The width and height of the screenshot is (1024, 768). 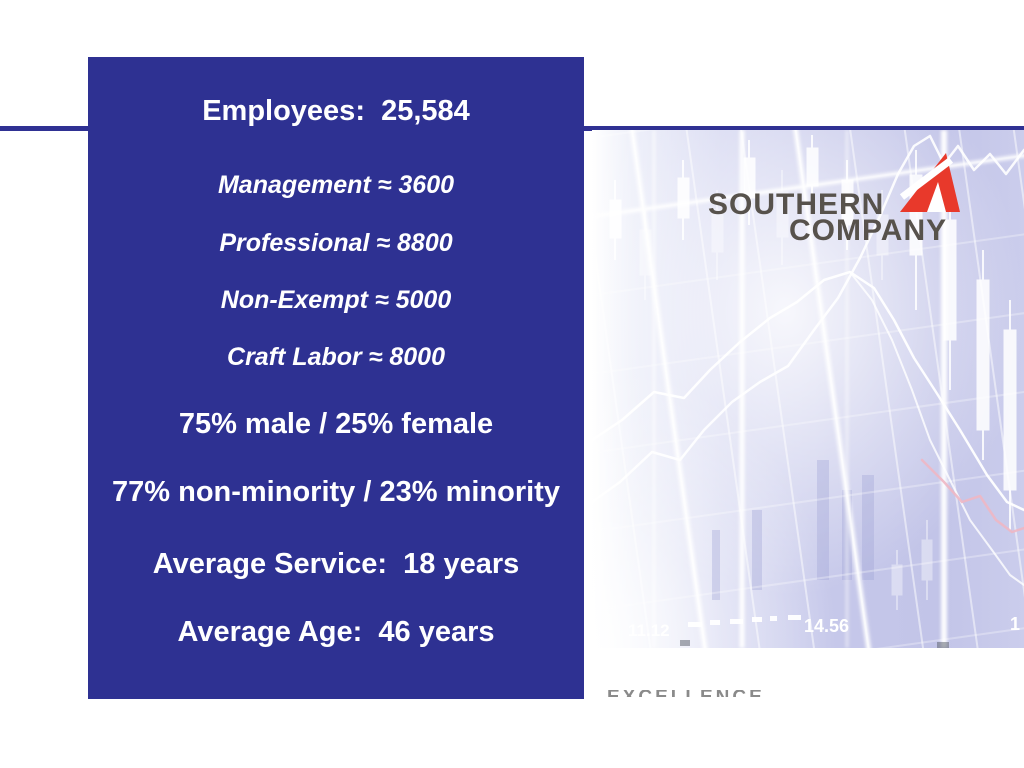 I want to click on panel-heading: Employees: 25,584, so click(x=336, y=111).